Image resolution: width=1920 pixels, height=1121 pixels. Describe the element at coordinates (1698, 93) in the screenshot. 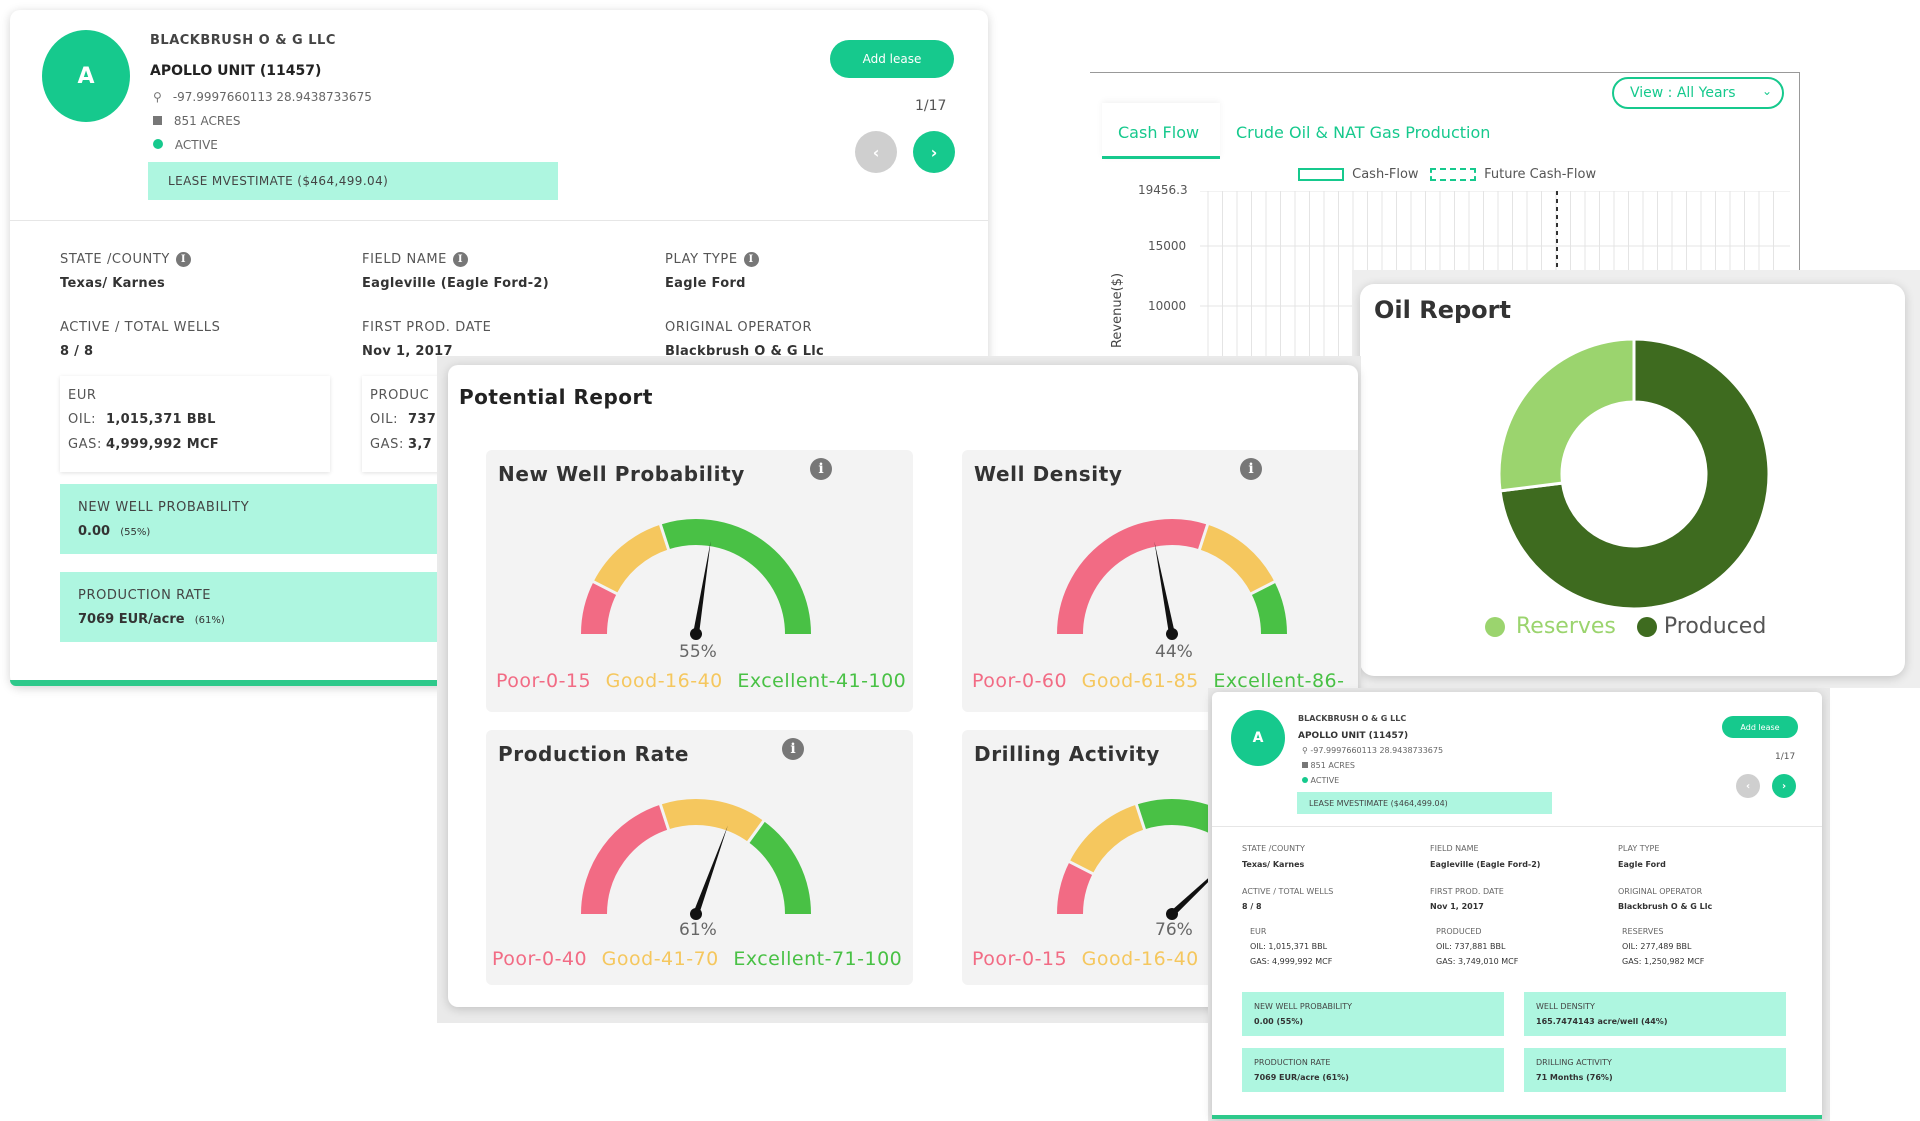

I see `view-select: View : All Years ⌄` at that location.